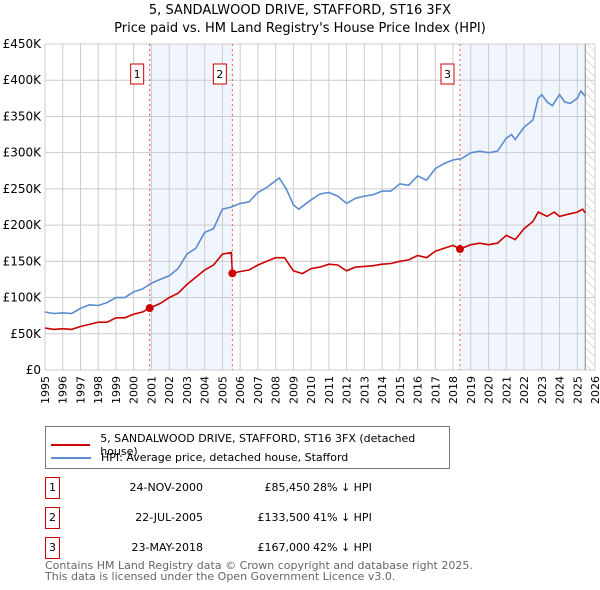 The image size is (600, 590). I want to click on x-tick-label: 2025, so click(577, 390).